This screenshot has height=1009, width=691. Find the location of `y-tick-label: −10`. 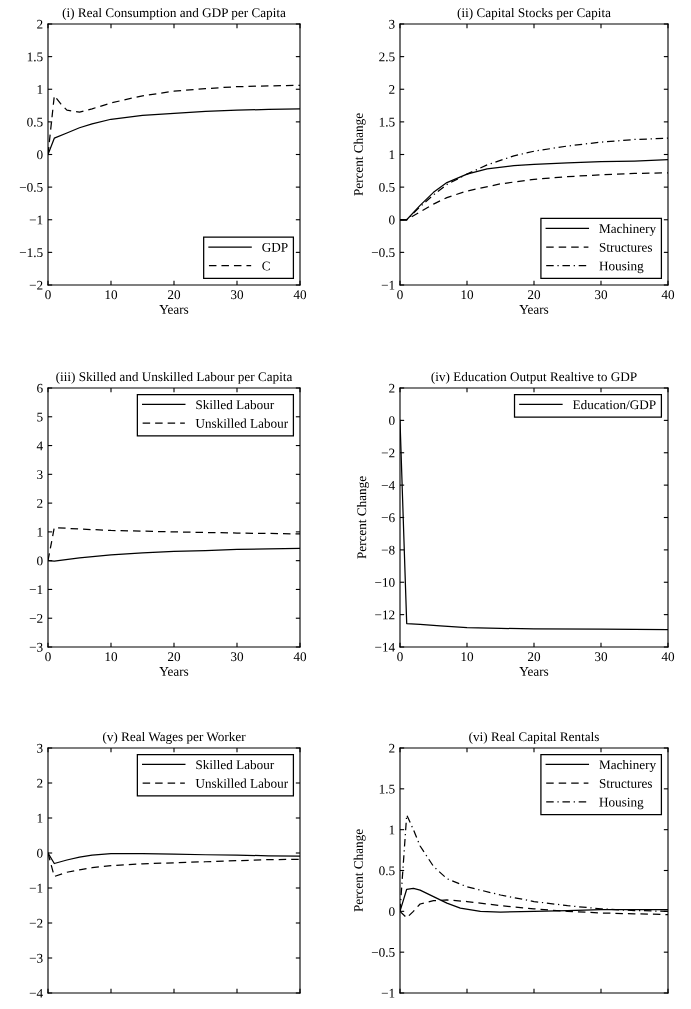

y-tick-label: −10 is located at coordinates (385, 582).